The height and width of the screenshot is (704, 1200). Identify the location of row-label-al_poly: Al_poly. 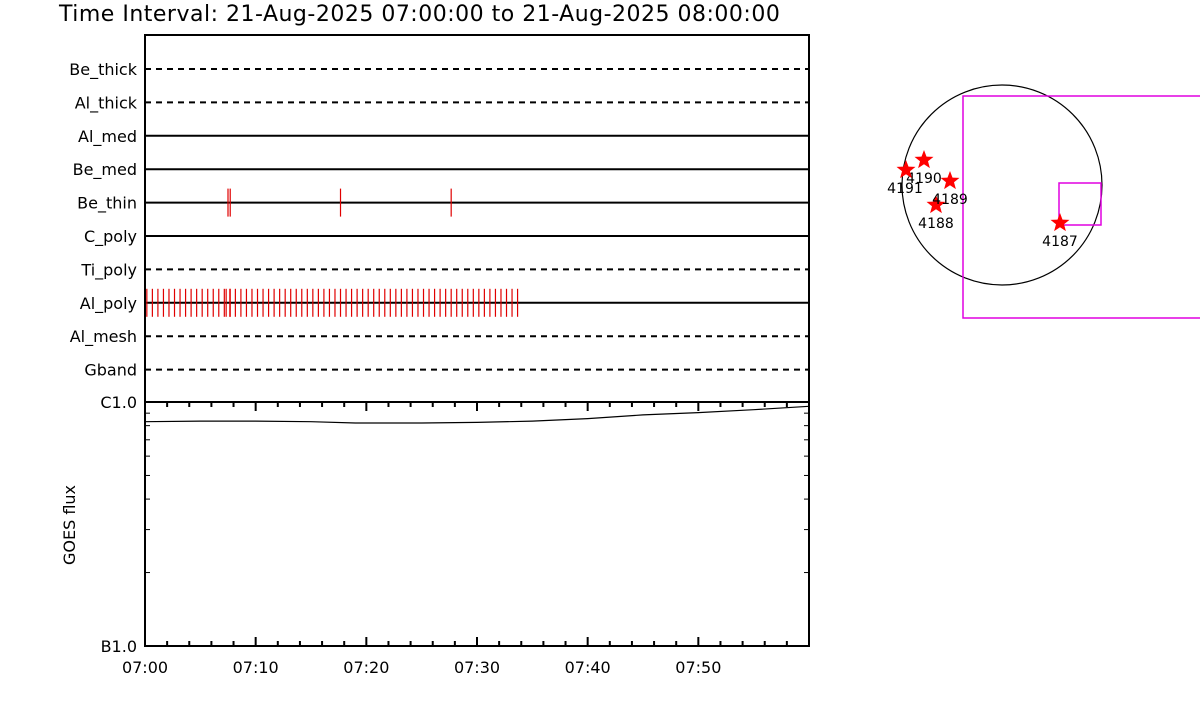
(108, 304).